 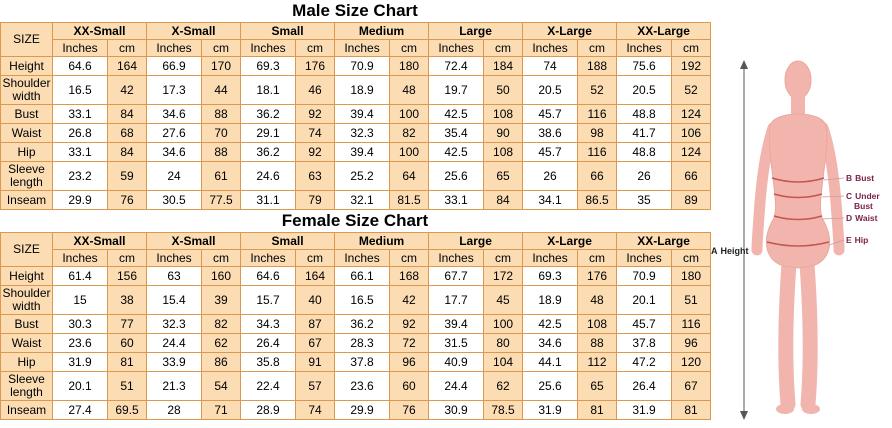 I want to click on inches-value-cell: 28.3, so click(x=362, y=343).